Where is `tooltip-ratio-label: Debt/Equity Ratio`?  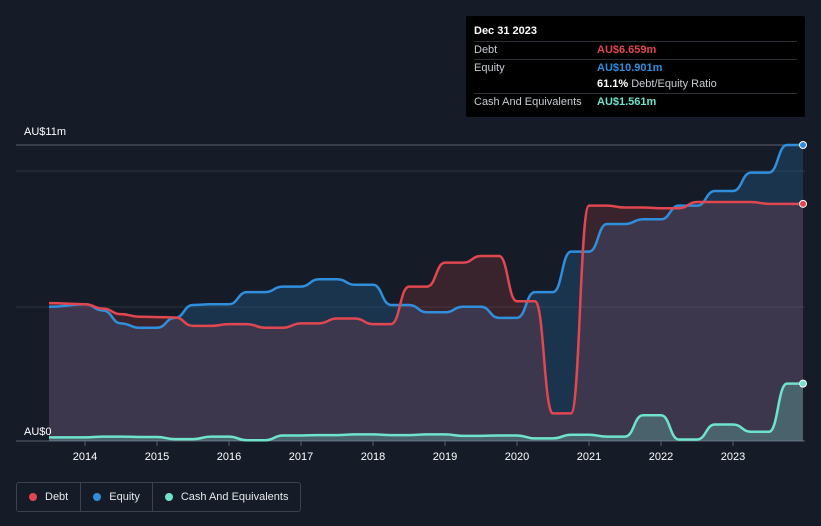 tooltip-ratio-label: Debt/Equity Ratio is located at coordinates (674, 84).